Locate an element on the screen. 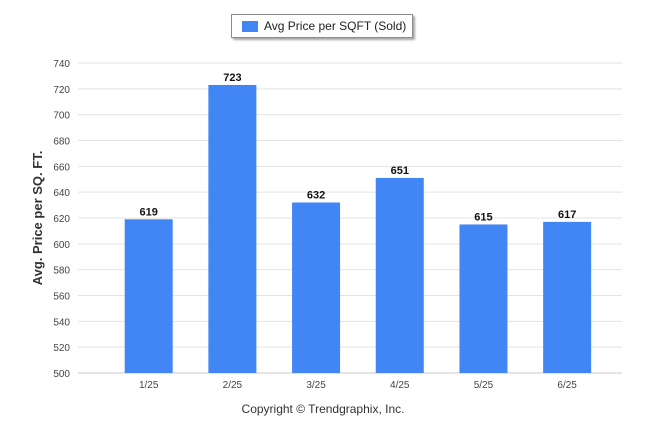  x-tick-label: 5/25 is located at coordinates (484, 385).